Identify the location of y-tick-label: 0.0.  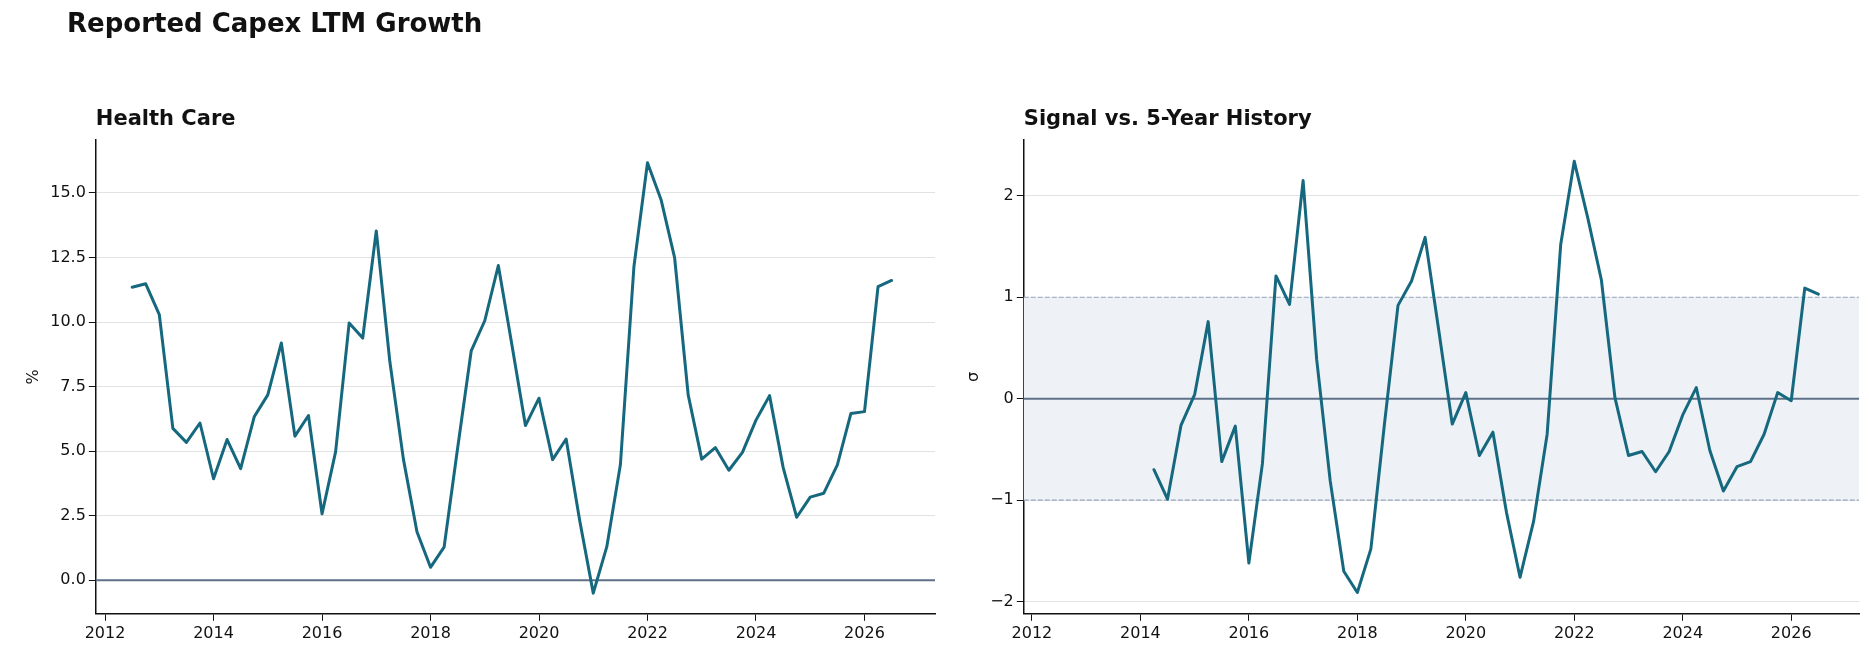
(73, 579).